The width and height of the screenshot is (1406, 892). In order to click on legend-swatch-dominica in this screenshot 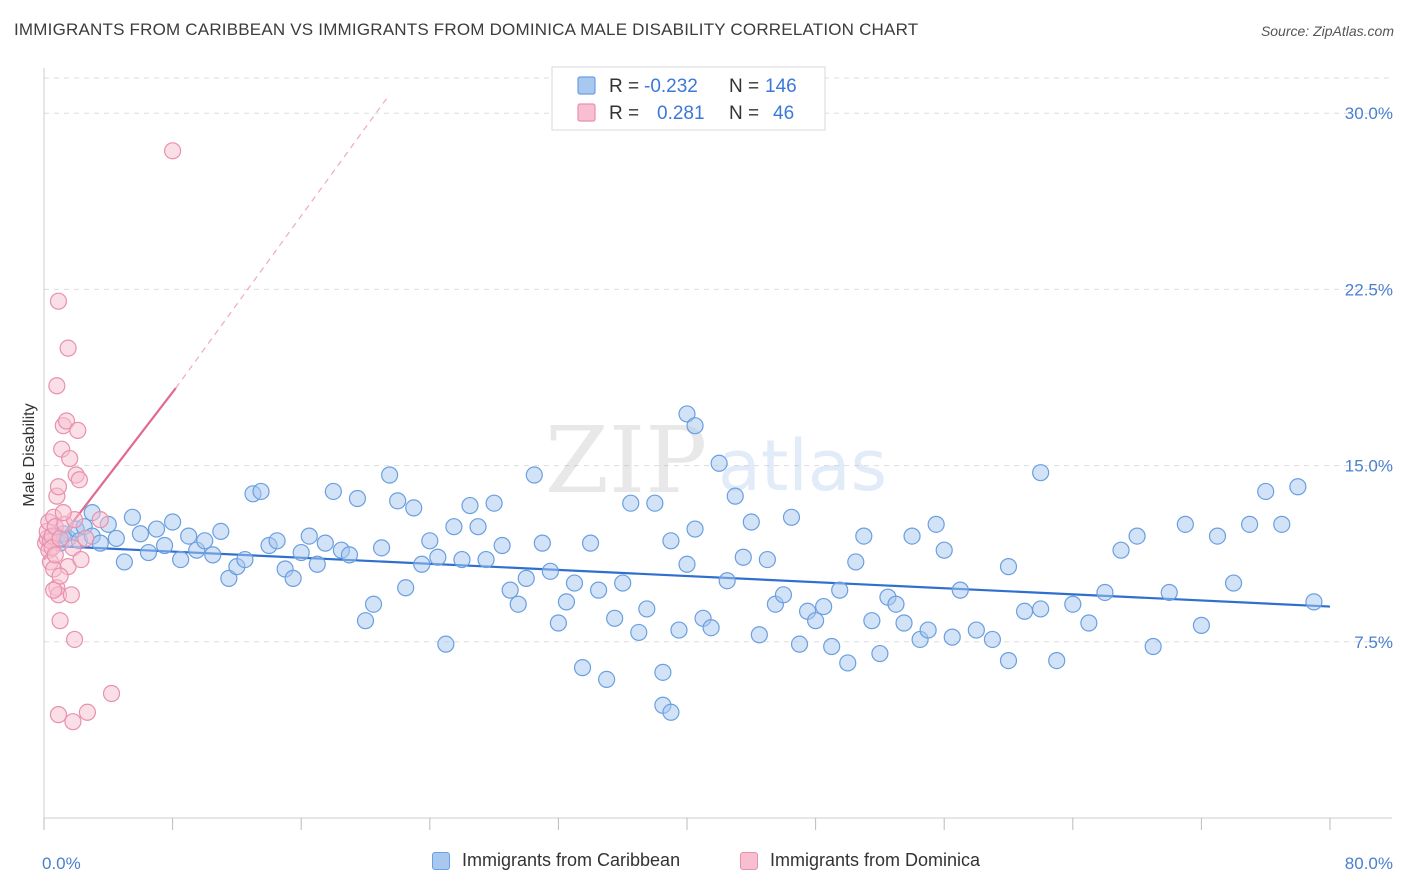, I will do `click(586, 112)`.